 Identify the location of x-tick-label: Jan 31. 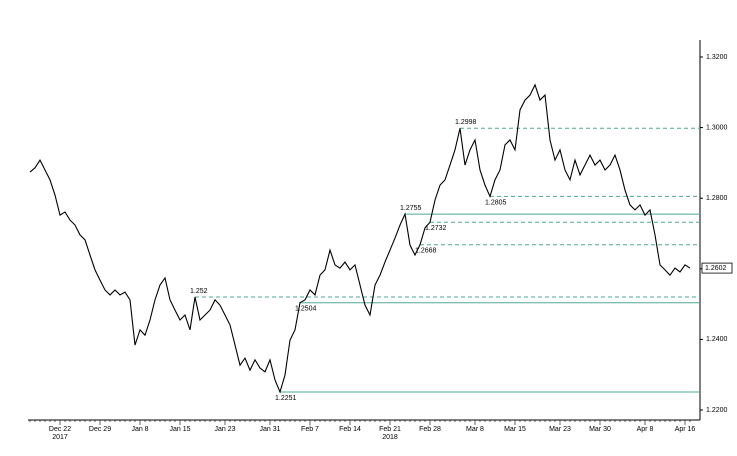
(269, 429).